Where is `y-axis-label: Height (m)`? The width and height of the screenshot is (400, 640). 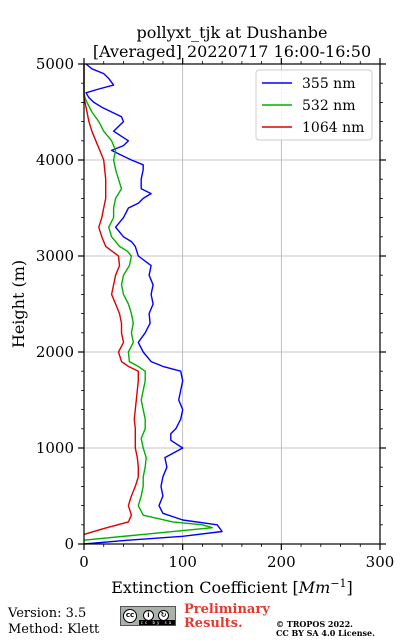
y-axis-label: Height (m) is located at coordinates (18, 304).